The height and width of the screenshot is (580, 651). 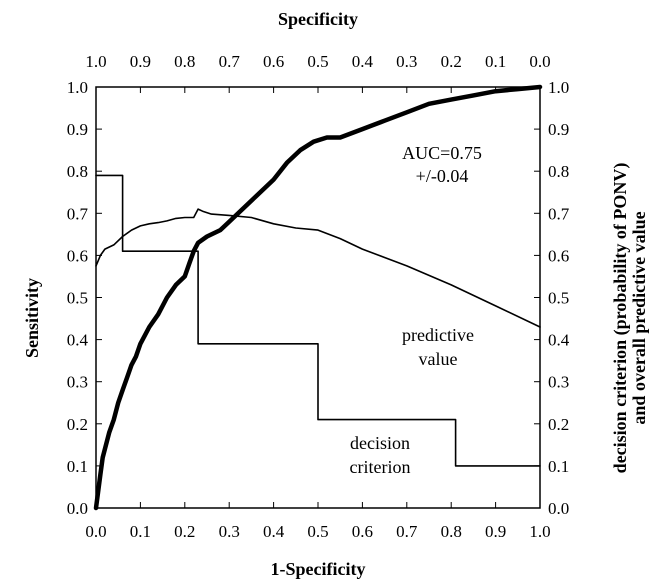 I want to click on right-tick-label: 0.4, so click(x=559, y=340).